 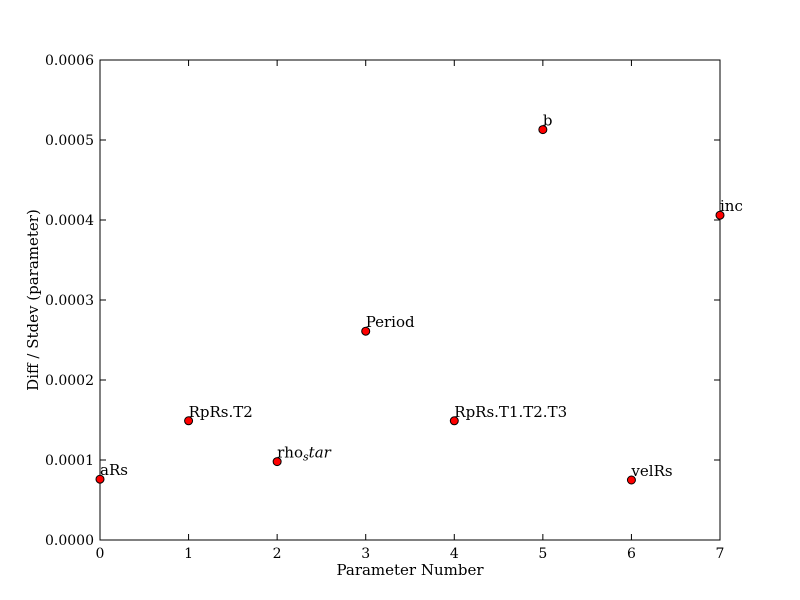 I want to click on point-label-text: aRs, so click(x=114, y=470).